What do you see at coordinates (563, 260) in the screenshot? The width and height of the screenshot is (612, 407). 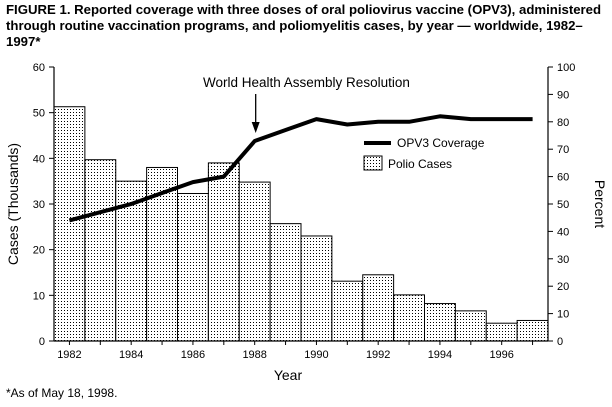 I see `right-tick-label: 30` at bounding box center [563, 260].